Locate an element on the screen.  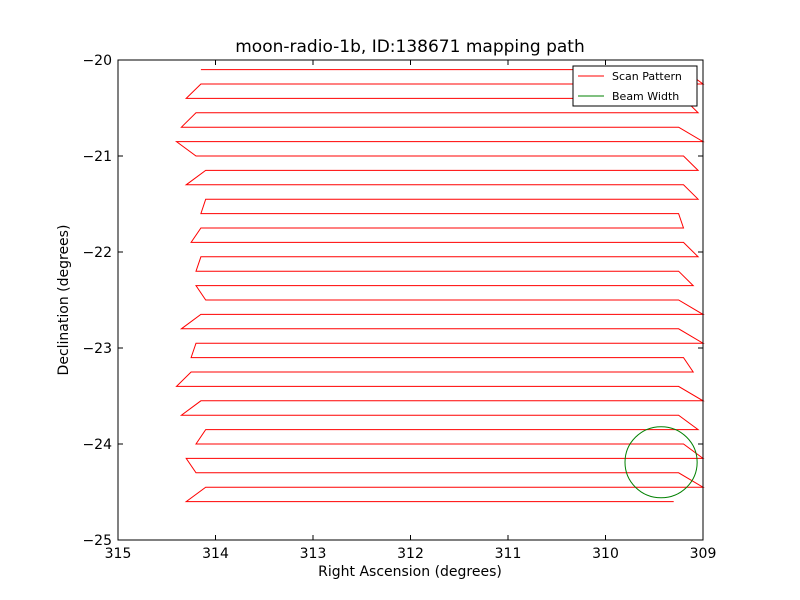
y-tick-label: −25 is located at coordinates (97, 541).